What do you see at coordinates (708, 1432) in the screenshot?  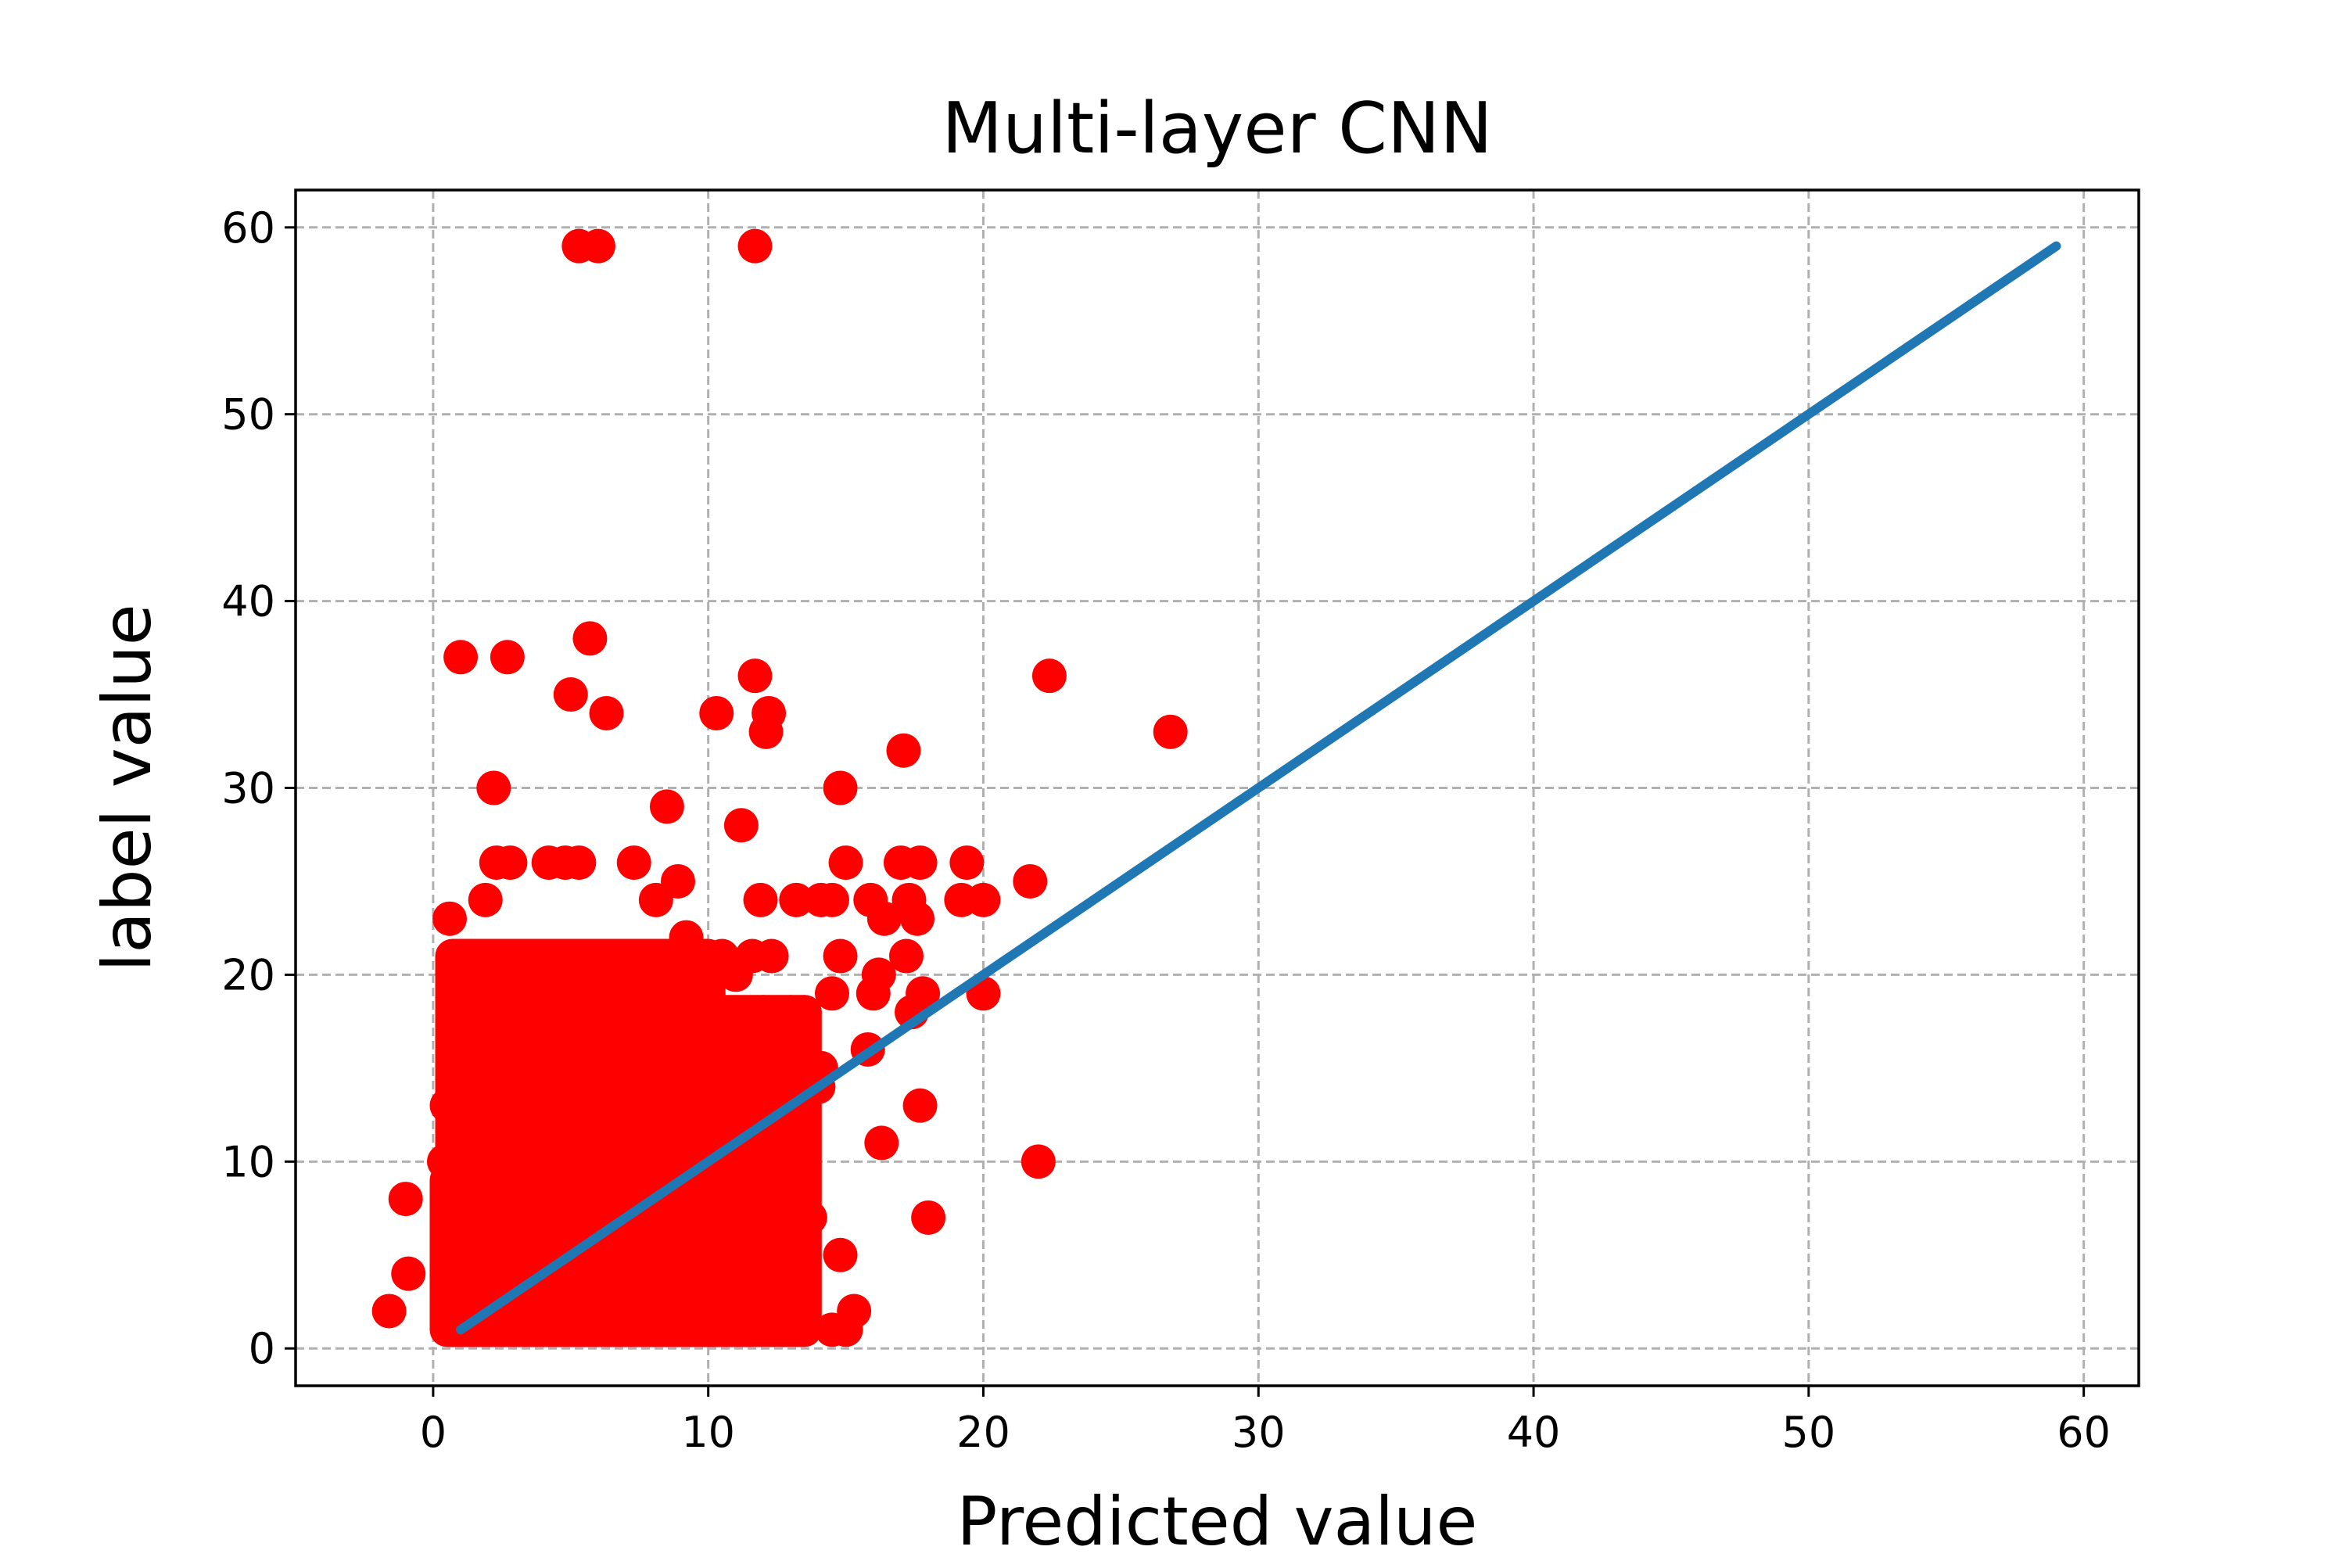 I see `x-tick-label: 10` at bounding box center [708, 1432].